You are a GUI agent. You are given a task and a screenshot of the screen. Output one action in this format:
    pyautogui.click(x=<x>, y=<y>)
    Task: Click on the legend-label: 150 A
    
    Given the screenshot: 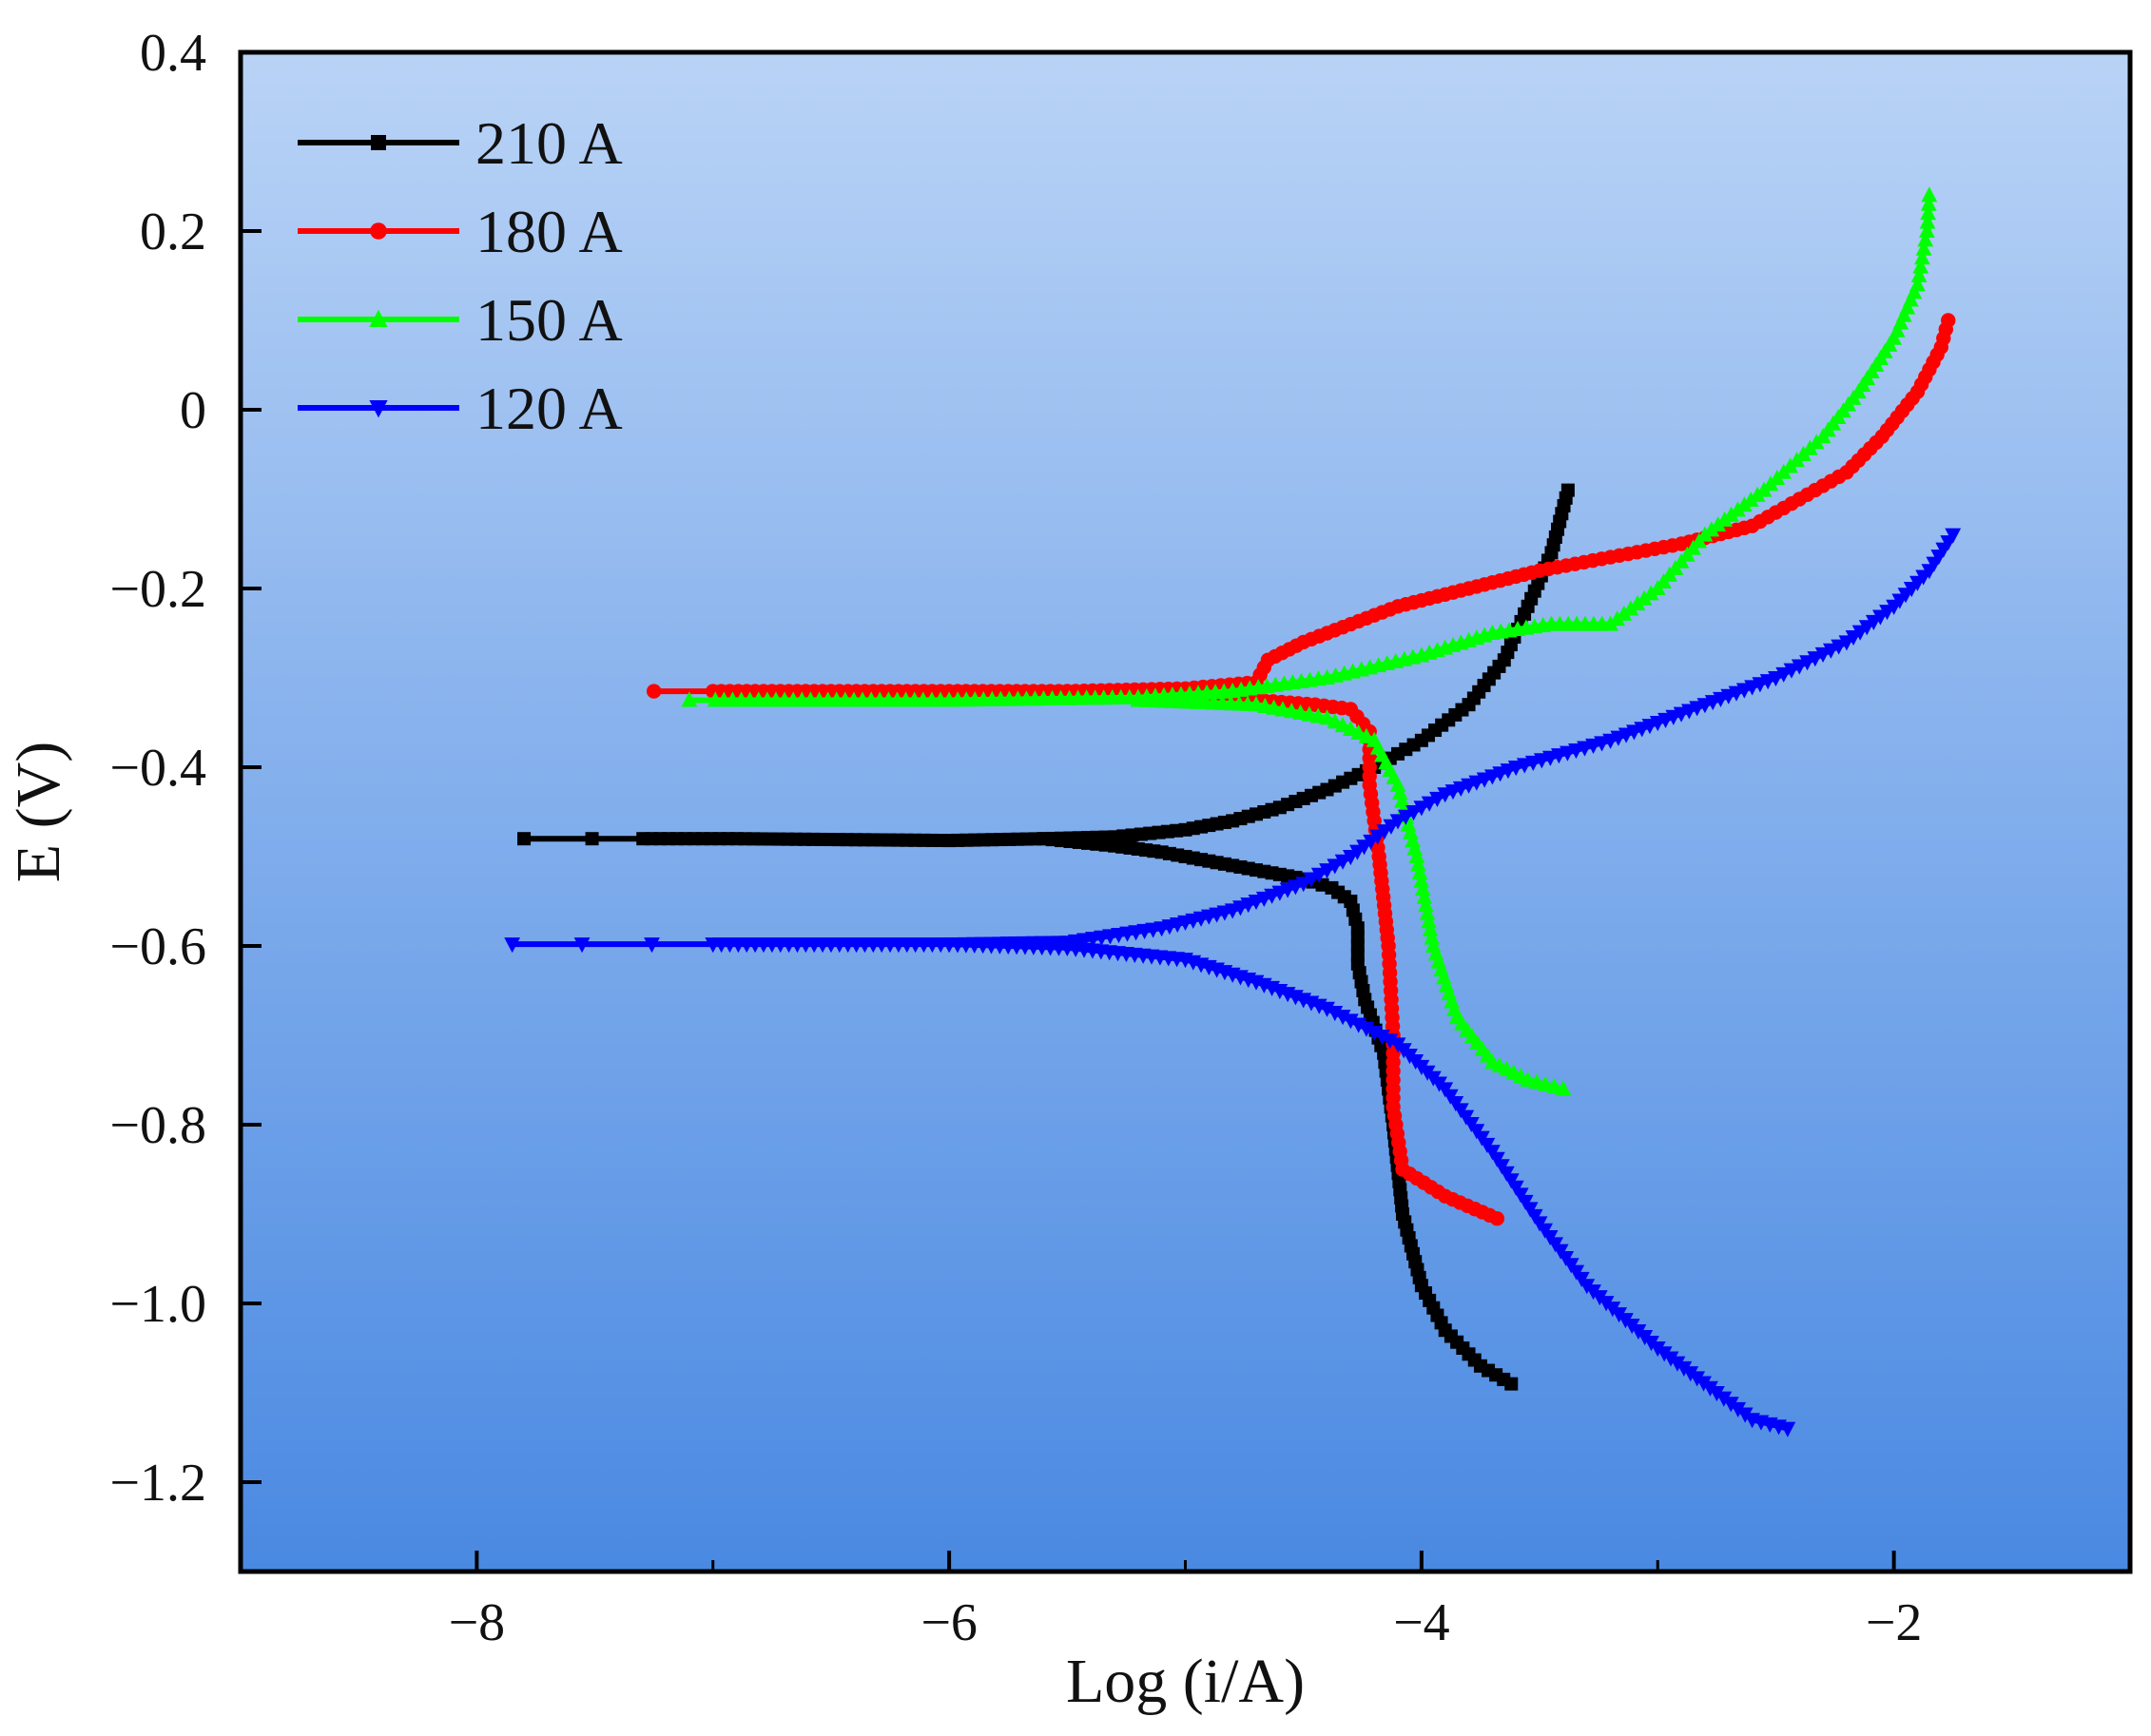 What is the action you would take?
    pyautogui.click(x=549, y=320)
    